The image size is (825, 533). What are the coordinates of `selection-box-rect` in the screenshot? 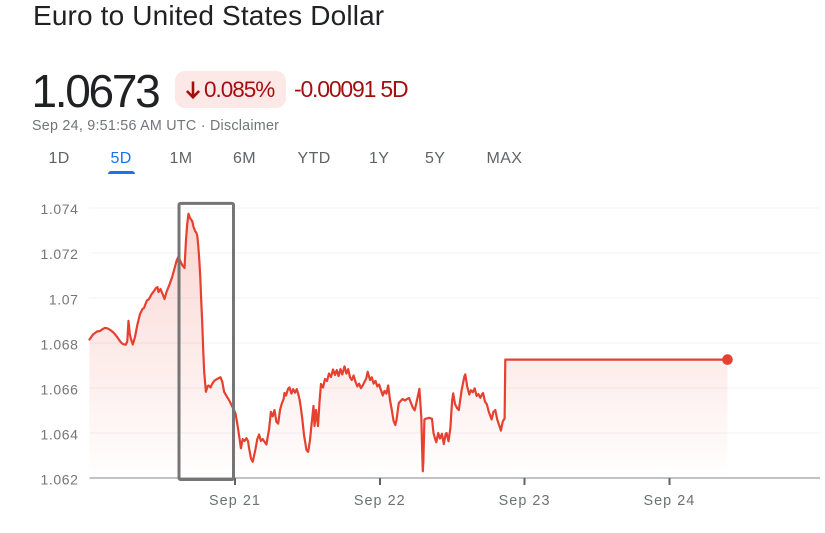 It's located at (206, 341).